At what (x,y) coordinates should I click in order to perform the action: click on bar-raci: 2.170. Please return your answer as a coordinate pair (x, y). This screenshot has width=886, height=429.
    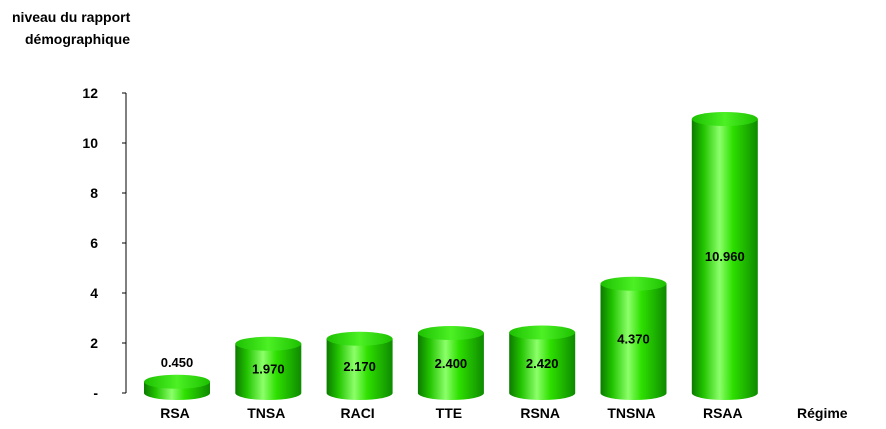
    Looking at the image, I should click on (359, 366).